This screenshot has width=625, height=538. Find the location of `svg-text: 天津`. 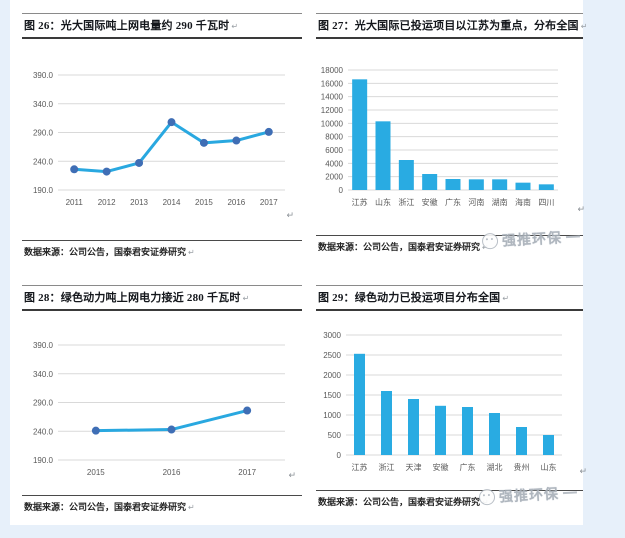

svg-text: 天津 is located at coordinates (414, 467).